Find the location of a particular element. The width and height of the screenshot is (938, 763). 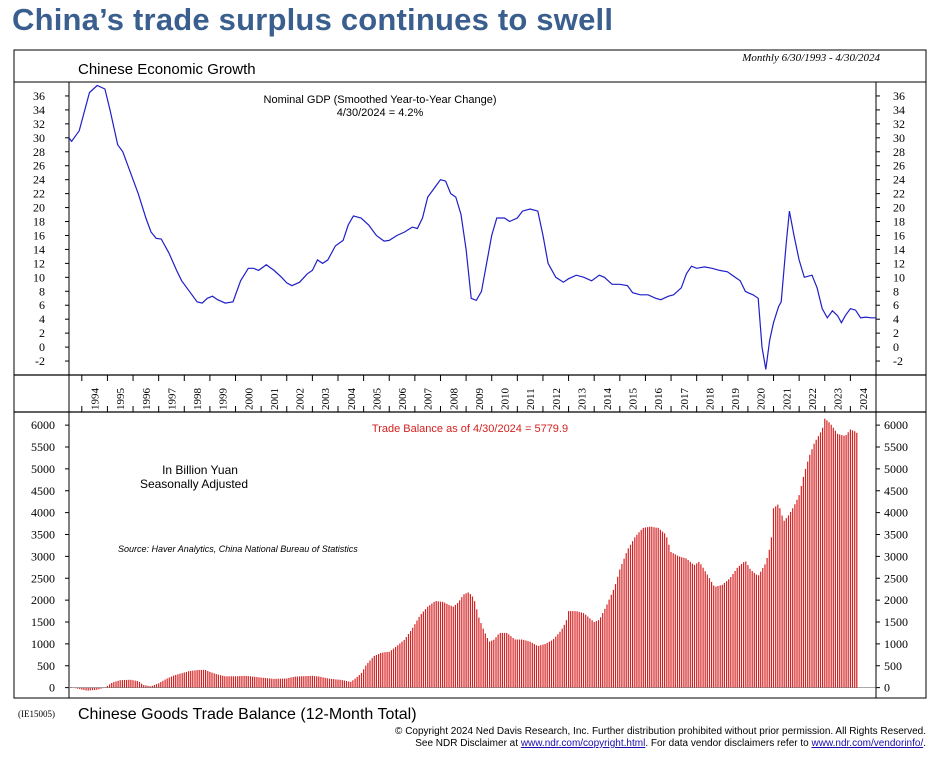

gdp-ytick-label-left: 0 is located at coordinates (42, 347).